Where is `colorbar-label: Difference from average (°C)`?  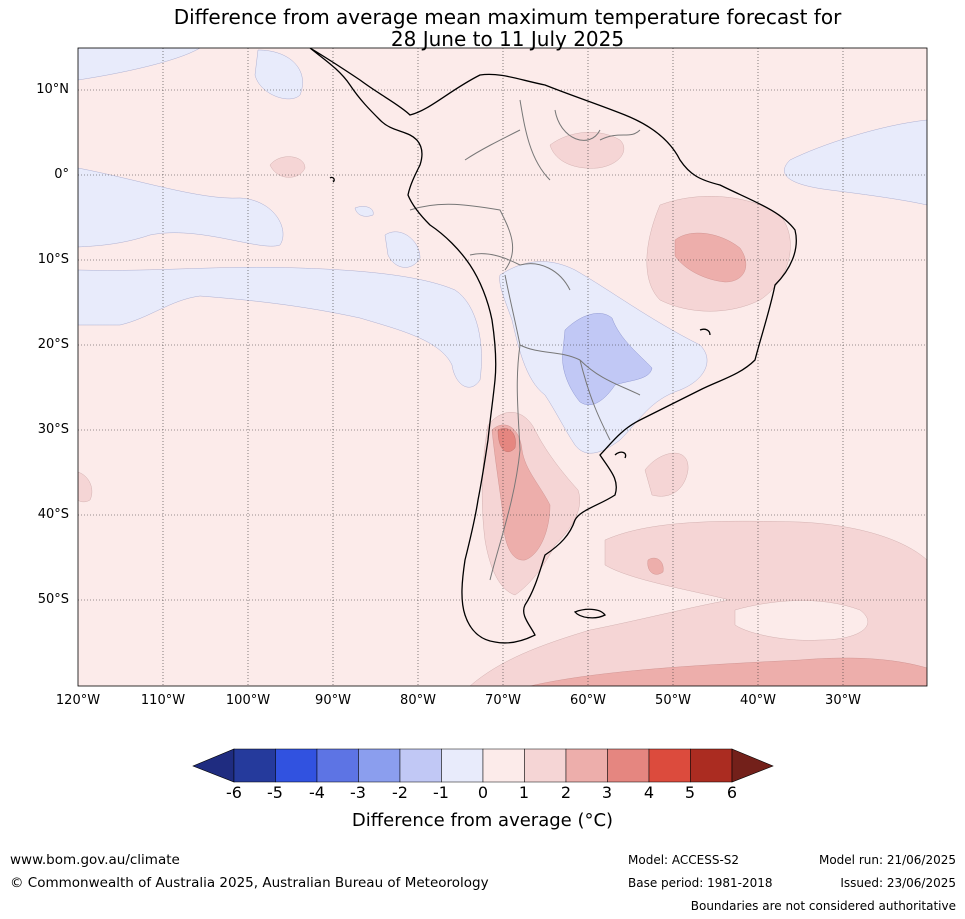
colorbar-label: Difference from average (°C) is located at coordinates (482, 820).